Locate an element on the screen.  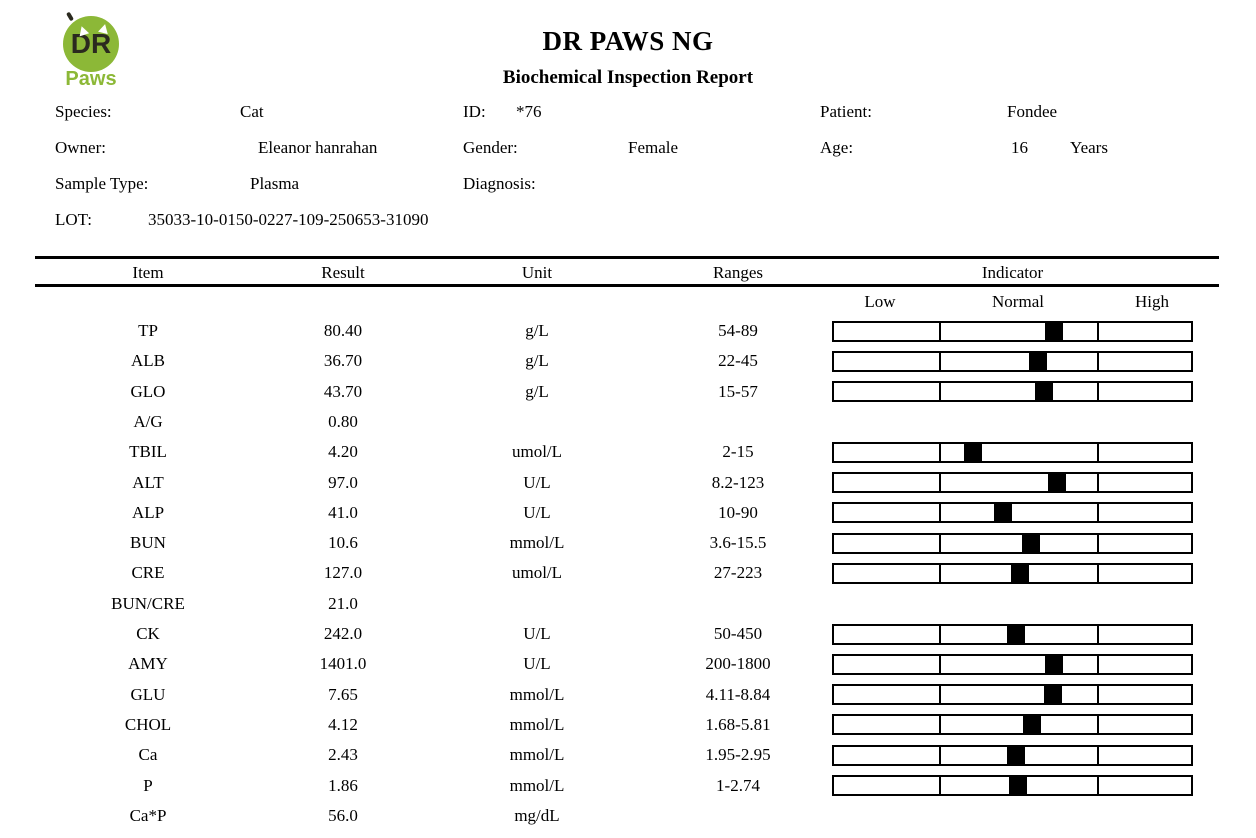
table-row: ALT 97.0 U/L 8.2-123 is located at coordinates (628, 483).